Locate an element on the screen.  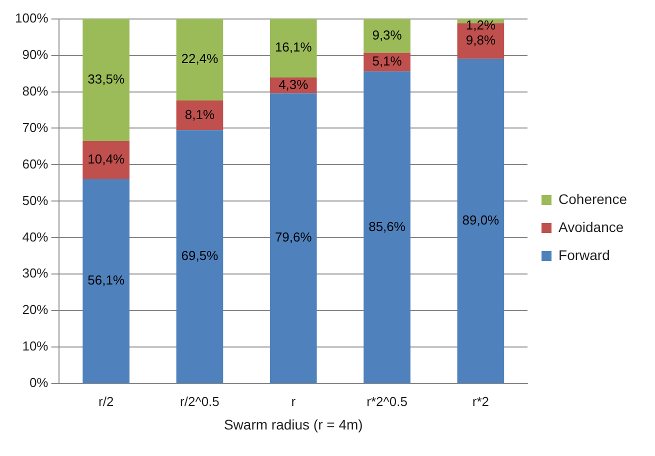
y-tick-label: 80% is located at coordinates (35, 90).